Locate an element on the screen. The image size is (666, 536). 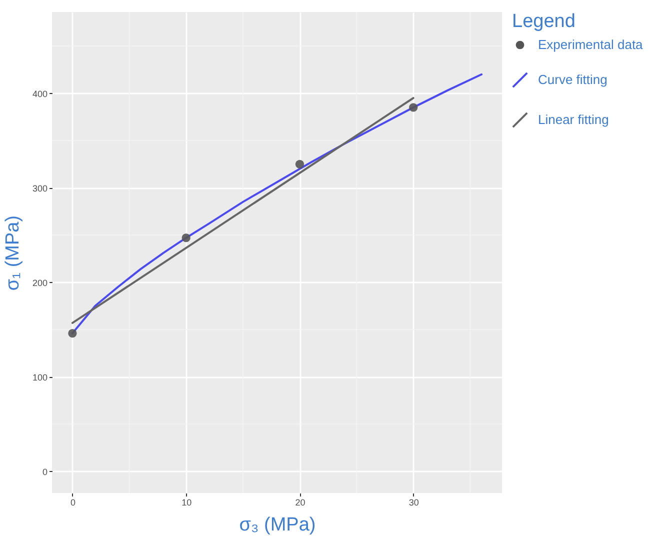
x-tick-label: 10 is located at coordinates (187, 503).